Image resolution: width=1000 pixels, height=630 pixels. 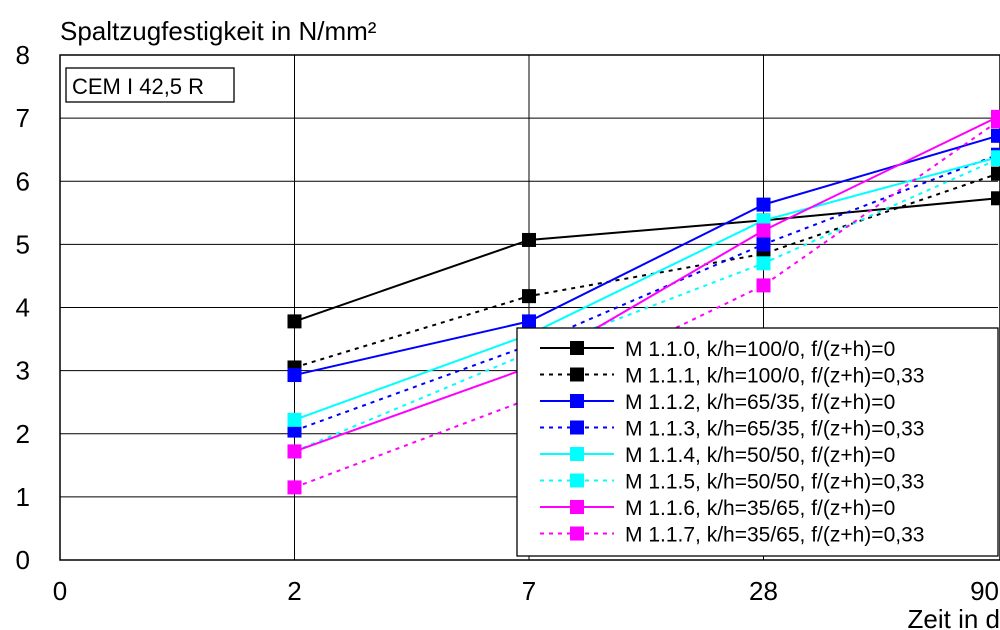 I want to click on legend-entry: M 1.1.1, k/h=100/0, f/(z+h)=0,33, so click(x=732, y=376).